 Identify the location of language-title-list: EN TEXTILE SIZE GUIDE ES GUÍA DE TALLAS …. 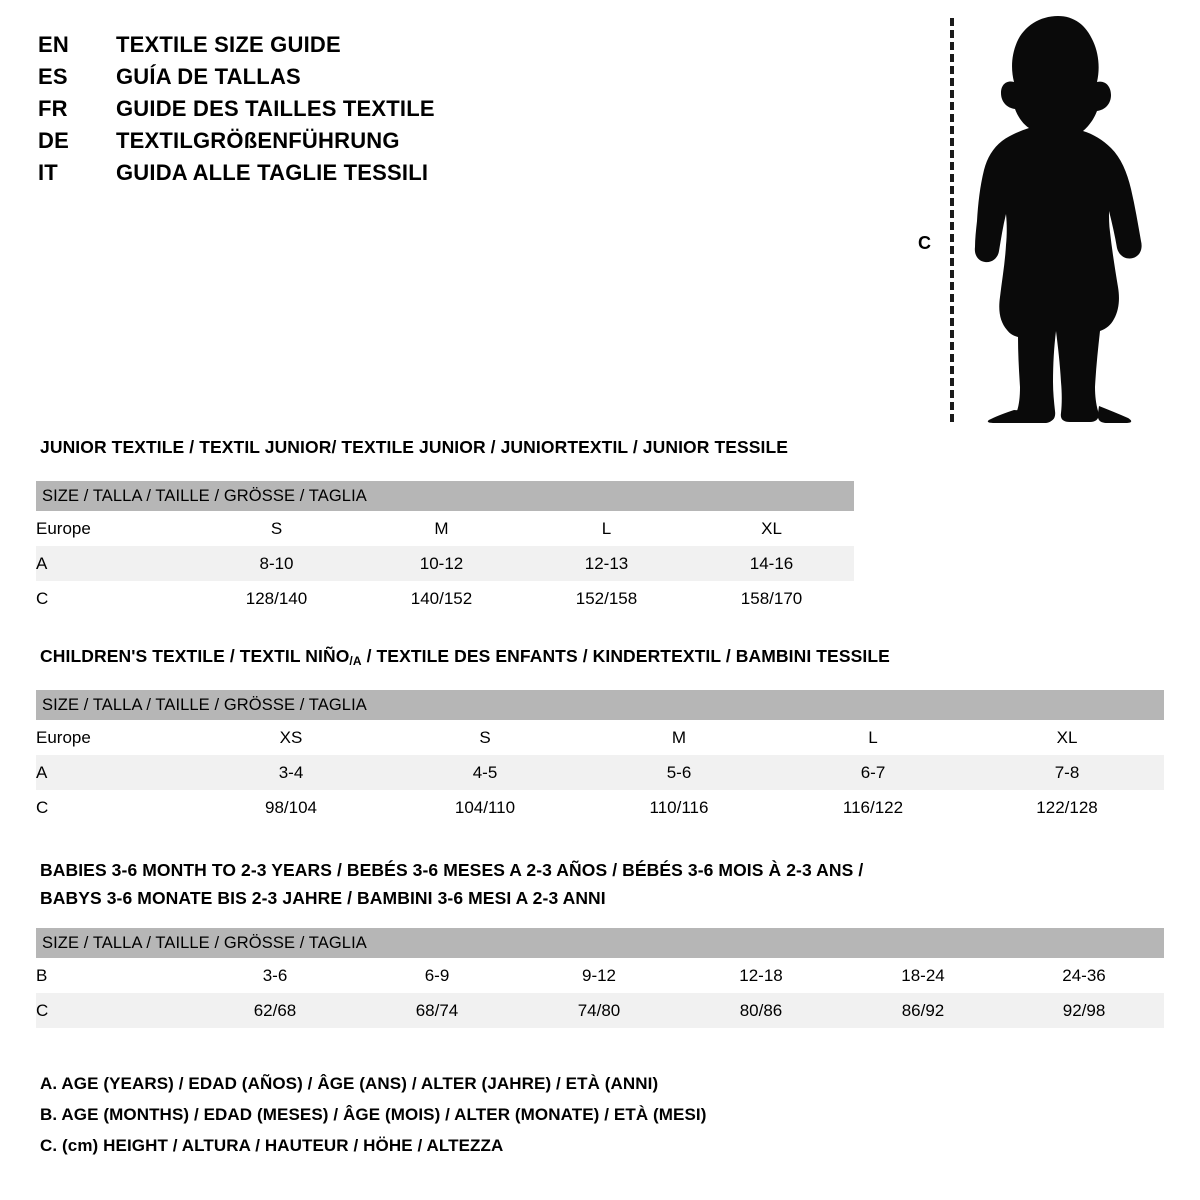
(318, 112).